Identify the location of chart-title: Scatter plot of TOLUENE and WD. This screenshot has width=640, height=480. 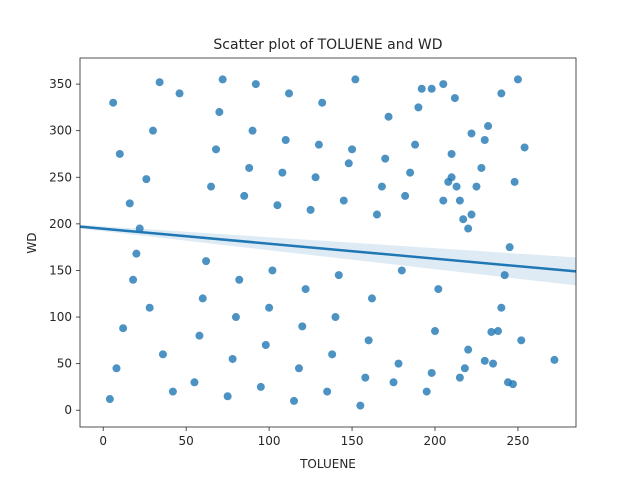
(327, 45).